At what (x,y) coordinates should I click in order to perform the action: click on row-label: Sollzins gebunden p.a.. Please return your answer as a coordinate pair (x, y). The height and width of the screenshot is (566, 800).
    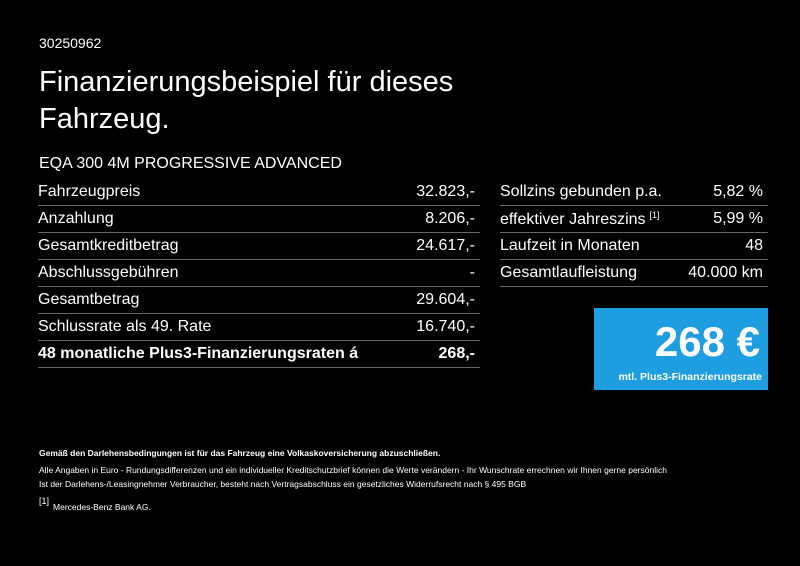
    Looking at the image, I should click on (581, 192).